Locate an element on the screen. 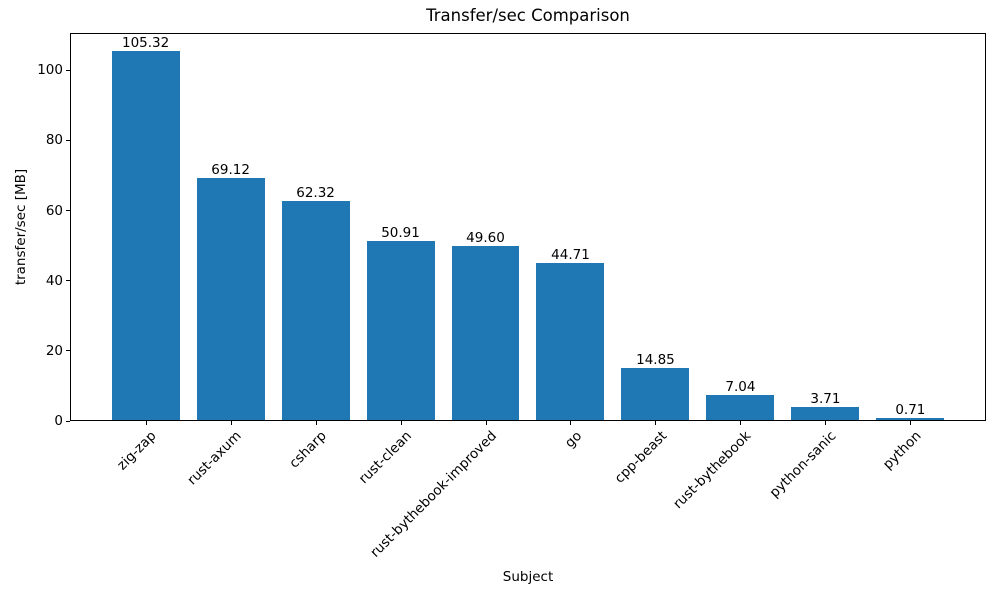 This screenshot has height=600, width=1000. x-axis-label: Subject is located at coordinates (528, 577).